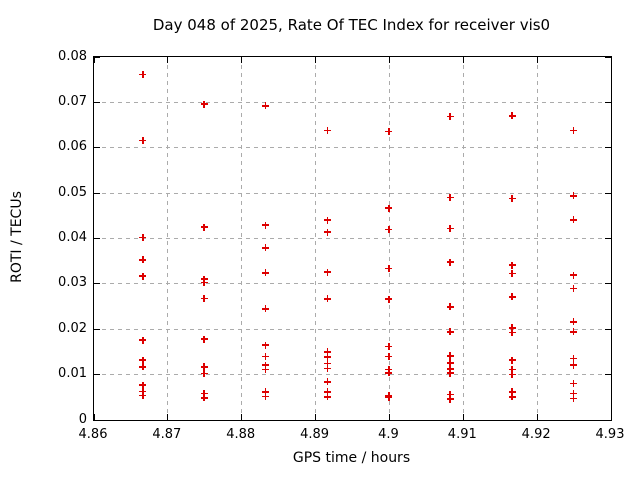 This screenshot has width=640, height=480. What do you see at coordinates (351, 458) in the screenshot?
I see `x-axis-label: GPS time / hours` at bounding box center [351, 458].